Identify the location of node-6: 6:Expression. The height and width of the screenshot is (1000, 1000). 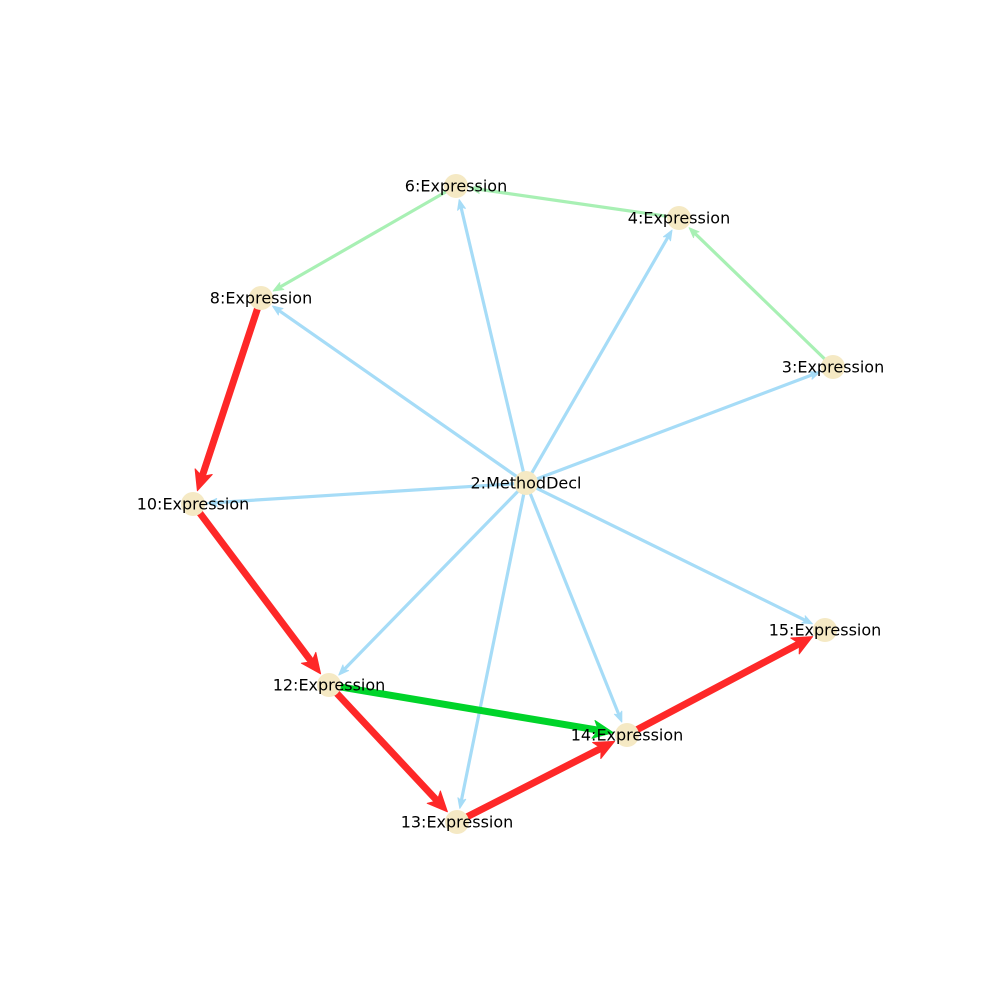
(456, 186).